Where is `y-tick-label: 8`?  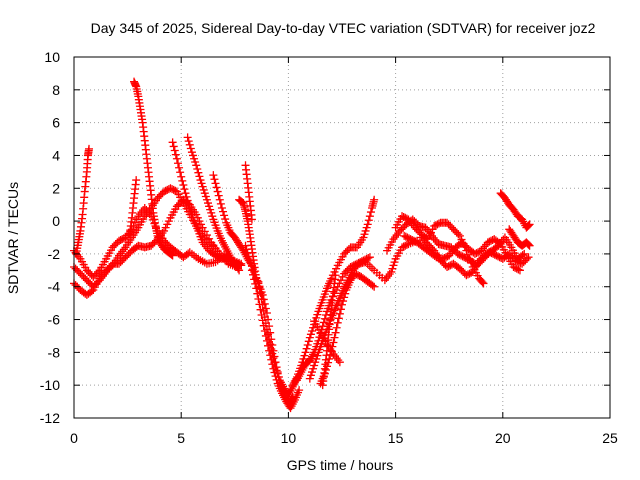 y-tick-label: 8 is located at coordinates (56, 90).